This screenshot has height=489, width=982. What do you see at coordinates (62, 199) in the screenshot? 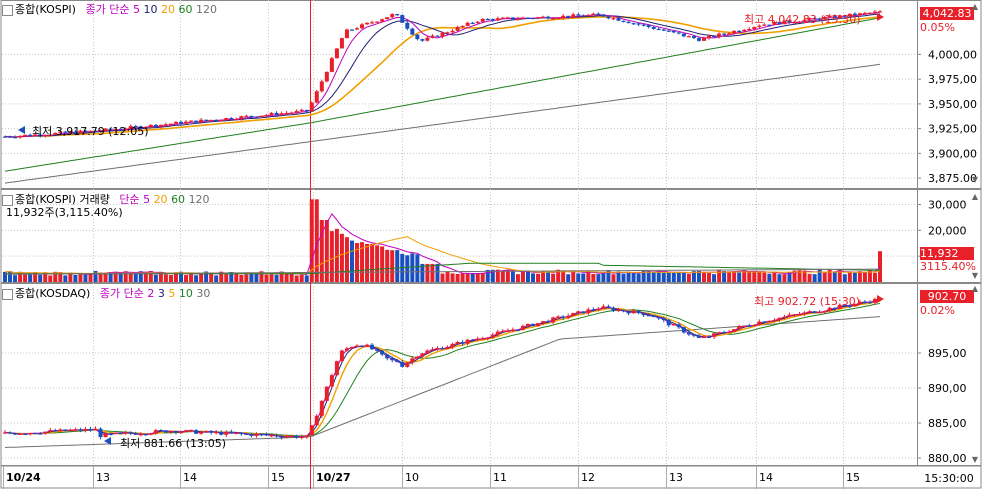
I see `volume-legend-name: 종합(KOSPI) 거래량` at bounding box center [62, 199].